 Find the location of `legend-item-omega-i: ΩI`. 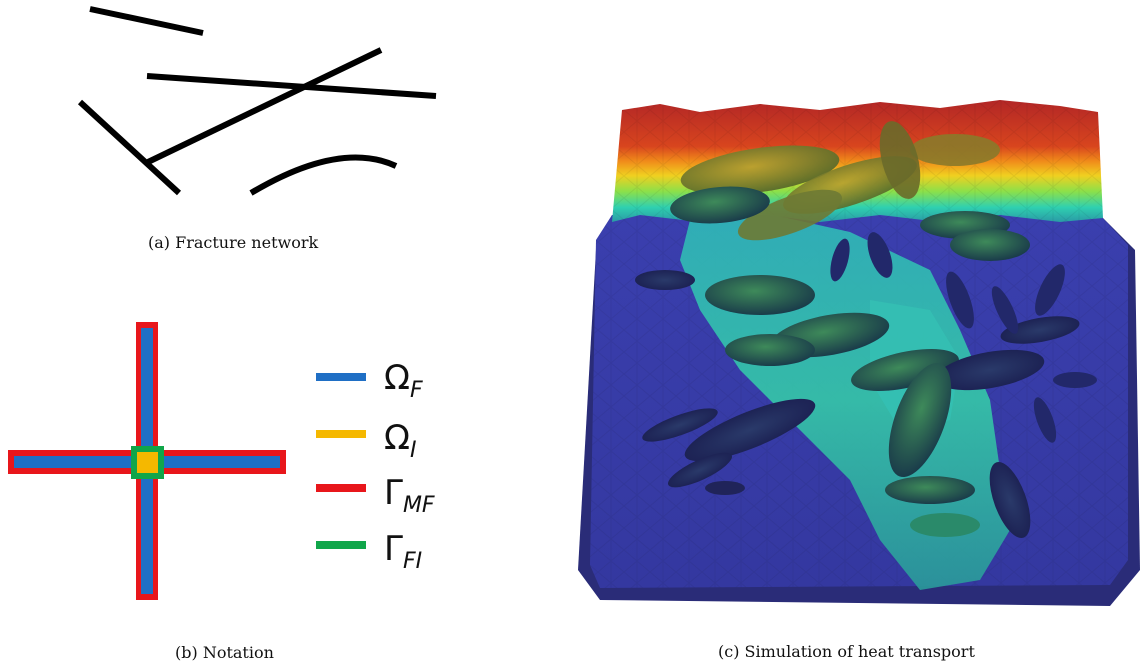

legend-item-omega-i: ΩI is located at coordinates (366, 440).